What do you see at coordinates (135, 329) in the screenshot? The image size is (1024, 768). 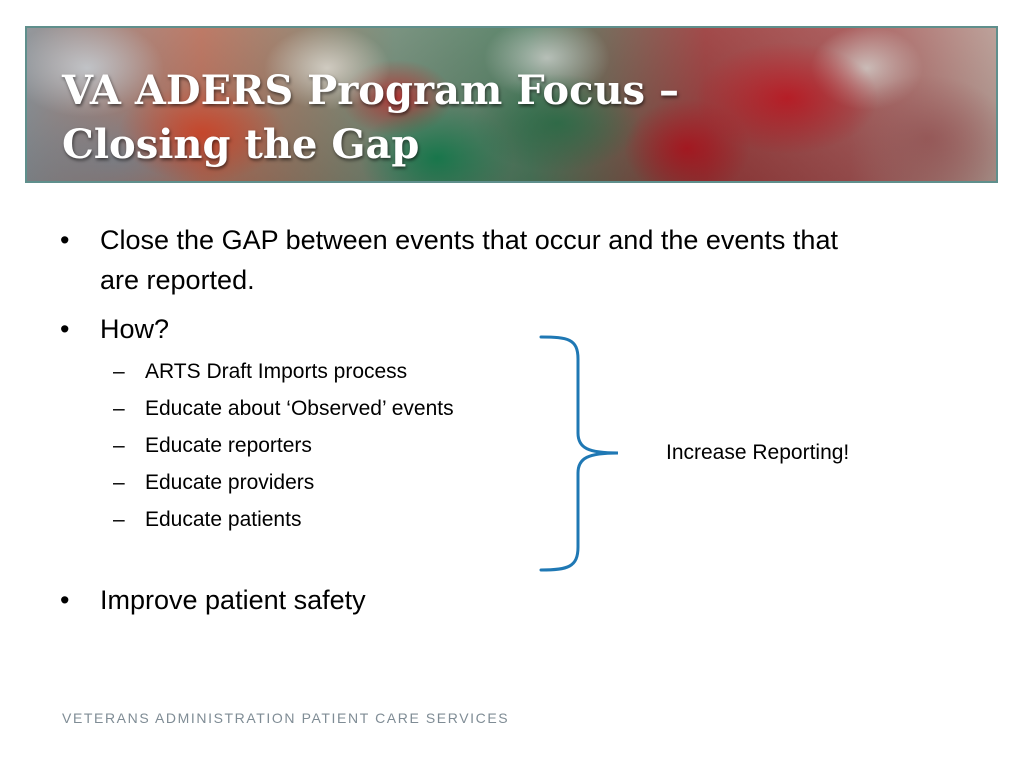 I see `bullet-text: How?` at bounding box center [135, 329].